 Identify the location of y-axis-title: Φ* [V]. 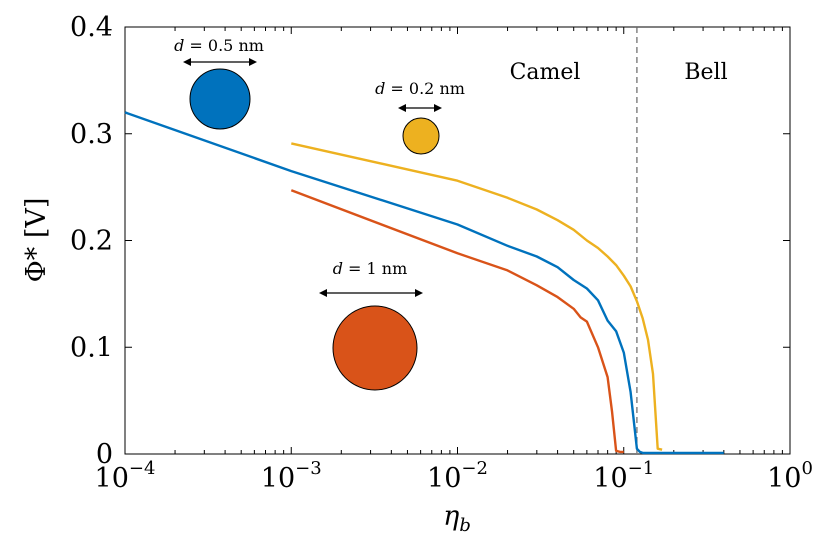
(36, 240).